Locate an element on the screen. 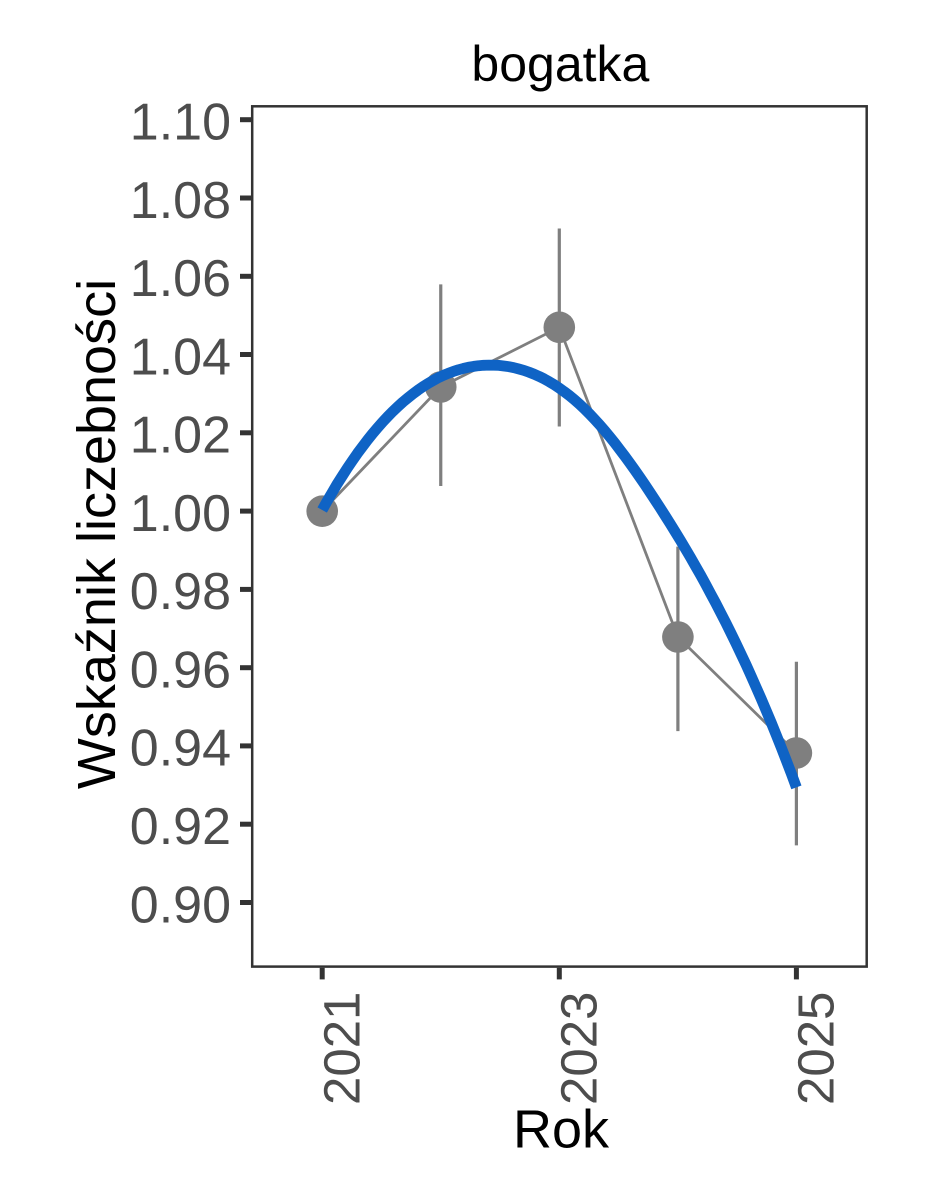 The image size is (944, 1181). svg-text: 0.90 is located at coordinates (180, 905).